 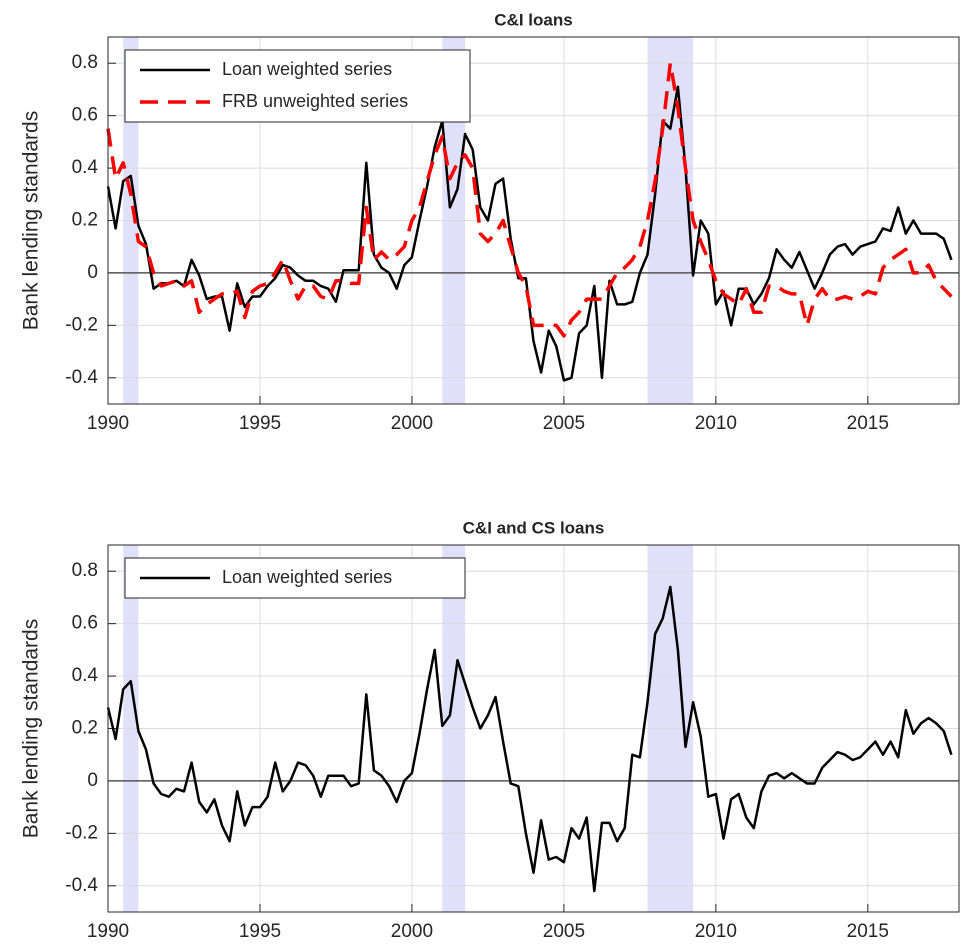 What do you see at coordinates (534, 527) in the screenshot?
I see `chart-title: C&I and CS loans` at bounding box center [534, 527].